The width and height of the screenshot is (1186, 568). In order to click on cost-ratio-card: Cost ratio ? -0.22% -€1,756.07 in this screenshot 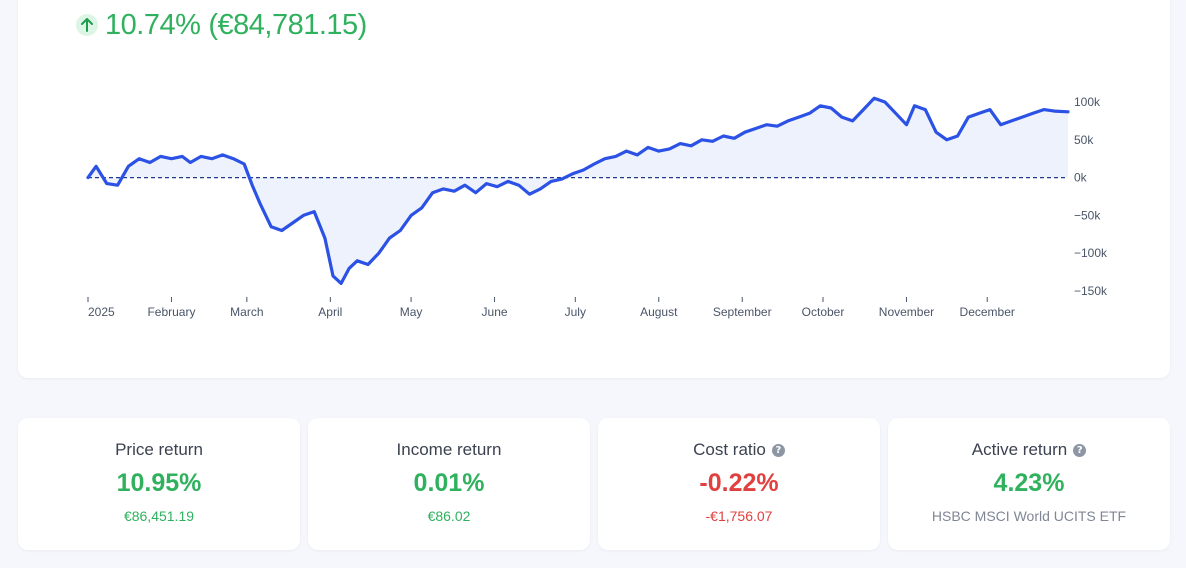, I will do `click(739, 484)`.